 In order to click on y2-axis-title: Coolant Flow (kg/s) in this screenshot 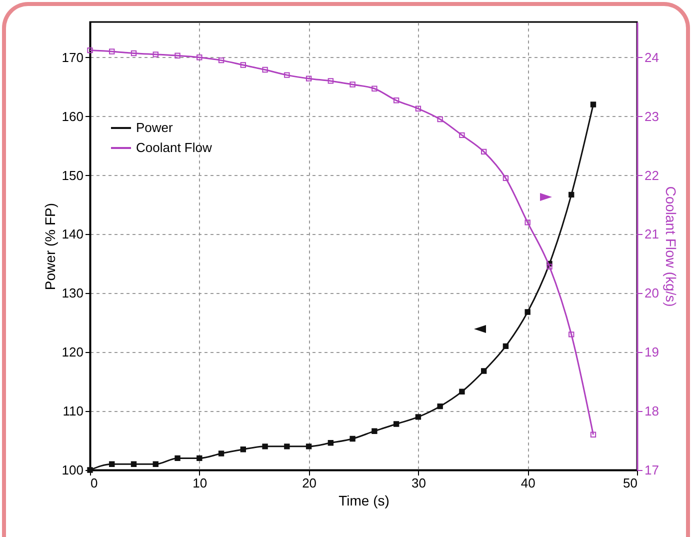, I will do `click(670, 246)`.